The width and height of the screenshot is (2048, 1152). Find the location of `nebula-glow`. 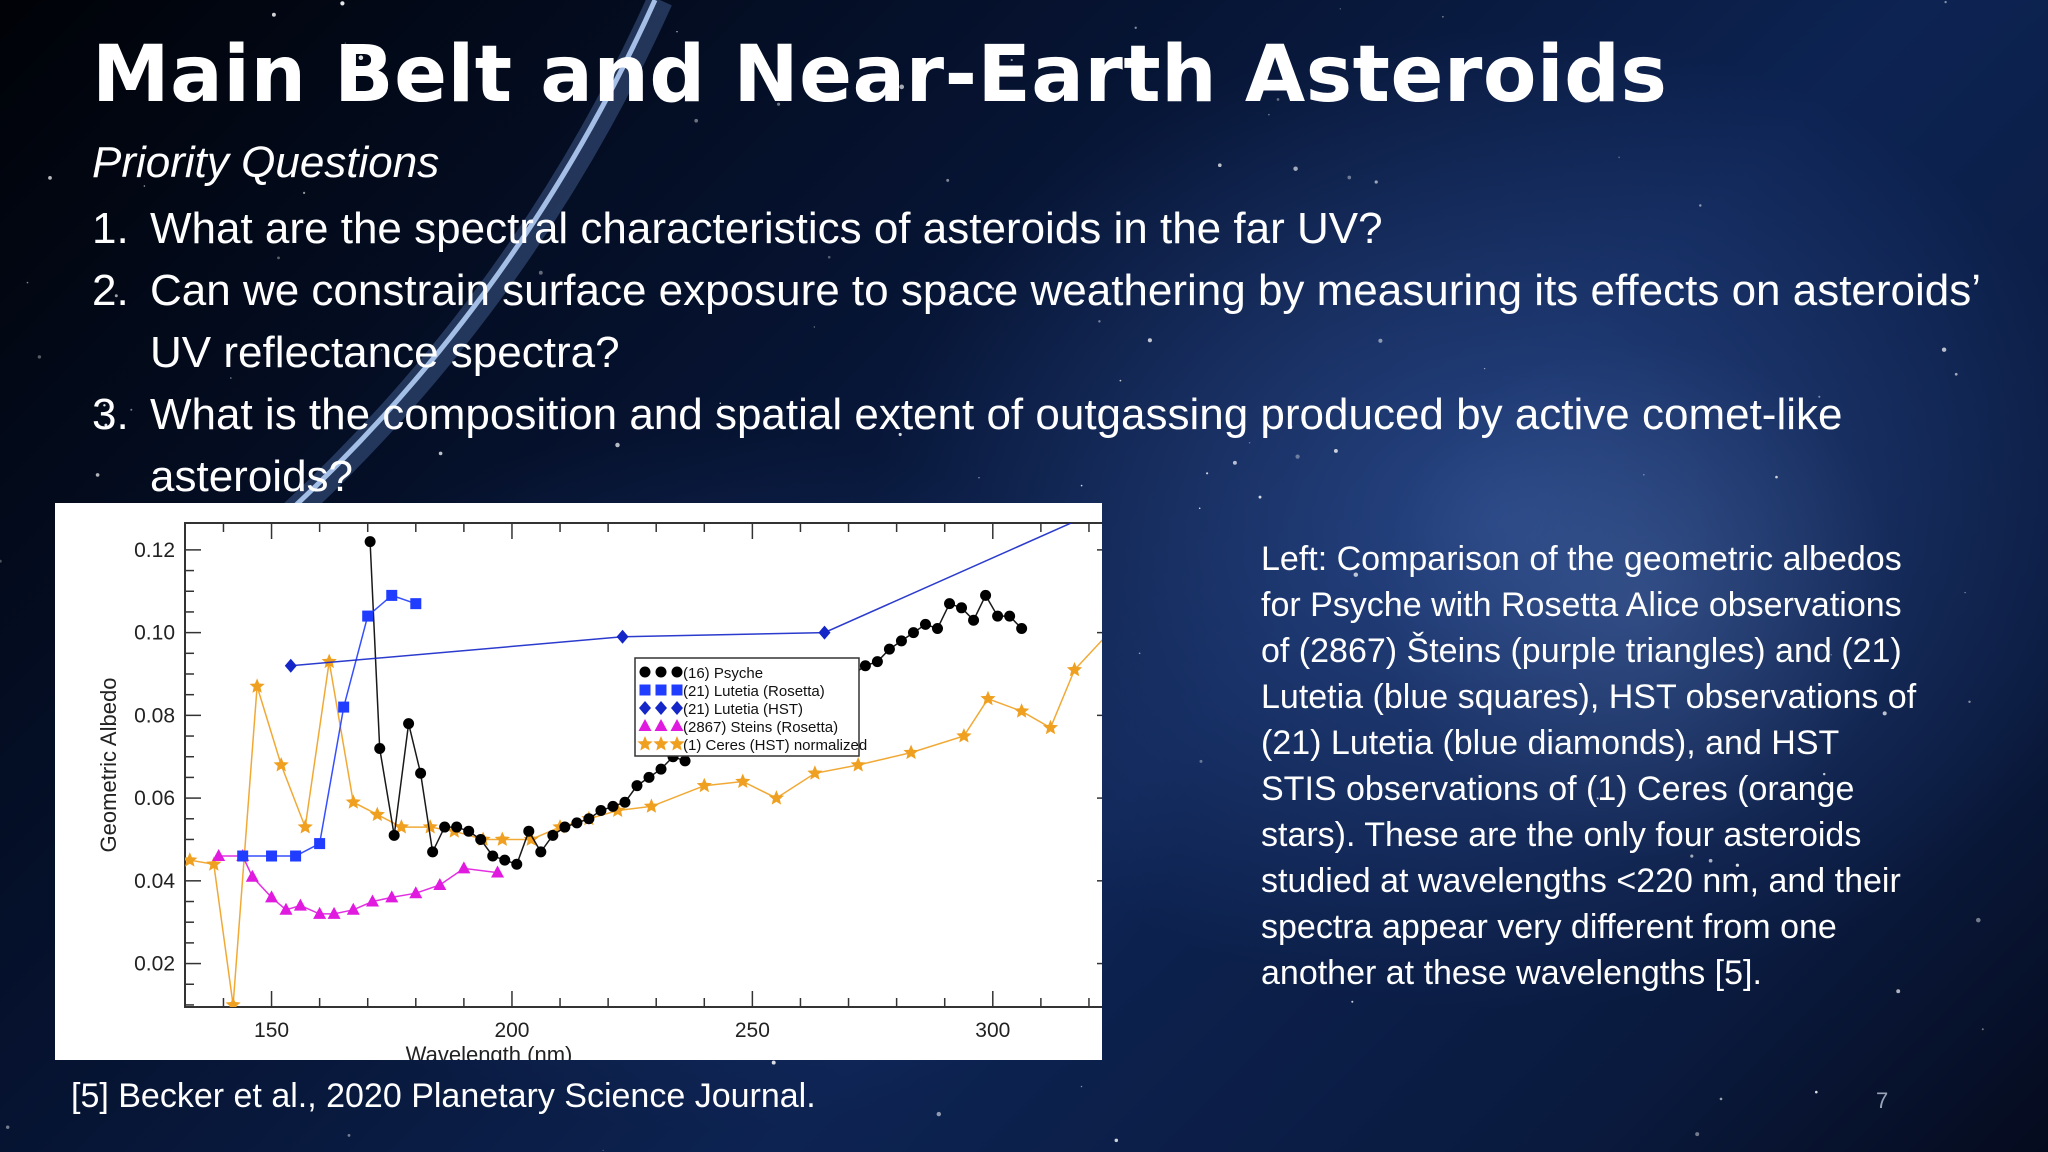

nebula-glow is located at coordinates (1640, 600).